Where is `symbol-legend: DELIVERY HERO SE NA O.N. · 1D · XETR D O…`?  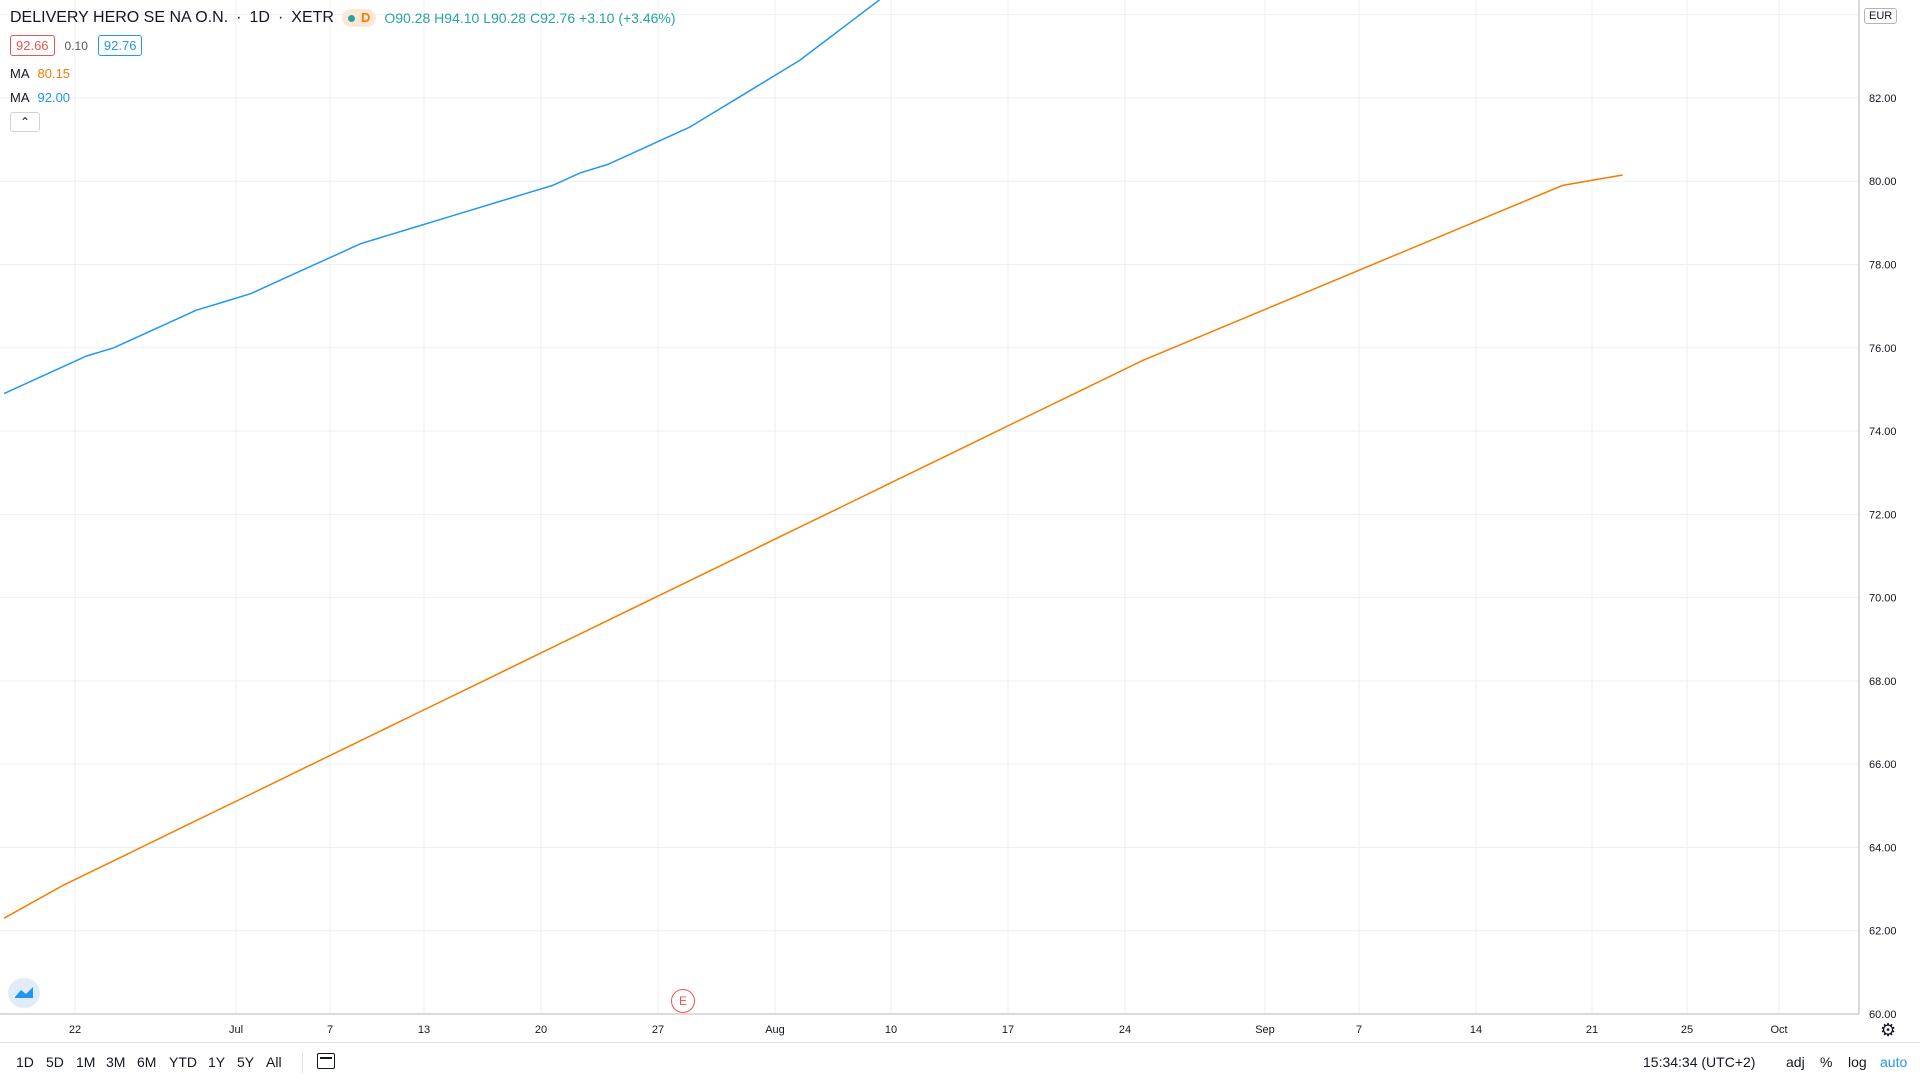
symbol-legend: DELIVERY HERO SE NA O.N. · 1D · XETR D O… is located at coordinates (343, 18).